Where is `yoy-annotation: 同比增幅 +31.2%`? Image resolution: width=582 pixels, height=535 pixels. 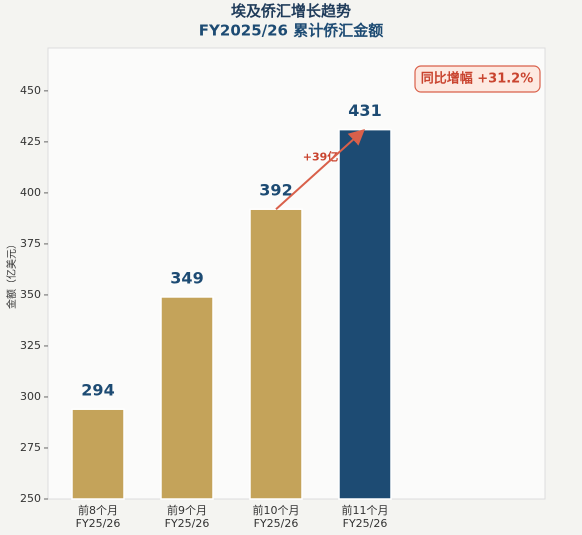
yoy-annotation: 同比增幅 +31.2% is located at coordinates (477, 79).